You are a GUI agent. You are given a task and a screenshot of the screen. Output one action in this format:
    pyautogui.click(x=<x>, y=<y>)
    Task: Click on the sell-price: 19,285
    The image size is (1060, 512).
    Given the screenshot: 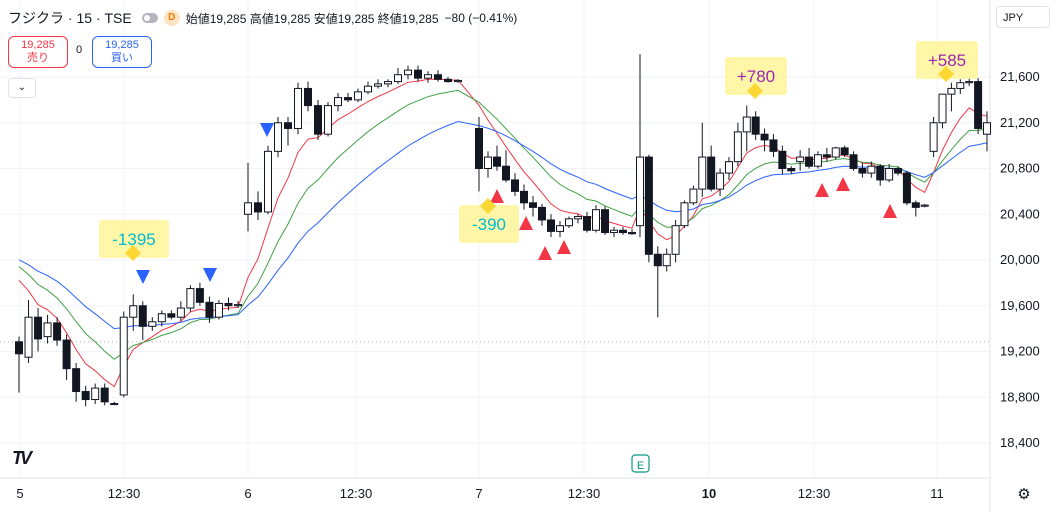 What is the action you would take?
    pyautogui.click(x=38, y=45)
    